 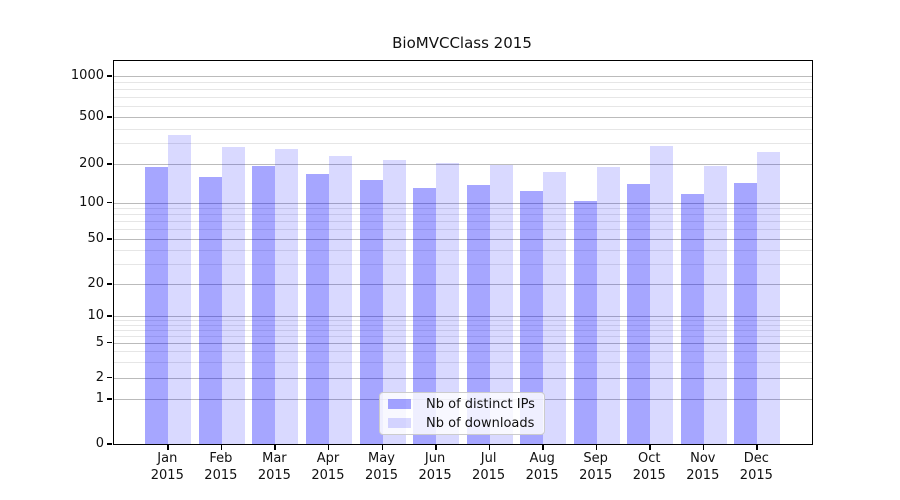 I want to click on chart-title: BioMVCClass 2015, so click(x=462, y=43).